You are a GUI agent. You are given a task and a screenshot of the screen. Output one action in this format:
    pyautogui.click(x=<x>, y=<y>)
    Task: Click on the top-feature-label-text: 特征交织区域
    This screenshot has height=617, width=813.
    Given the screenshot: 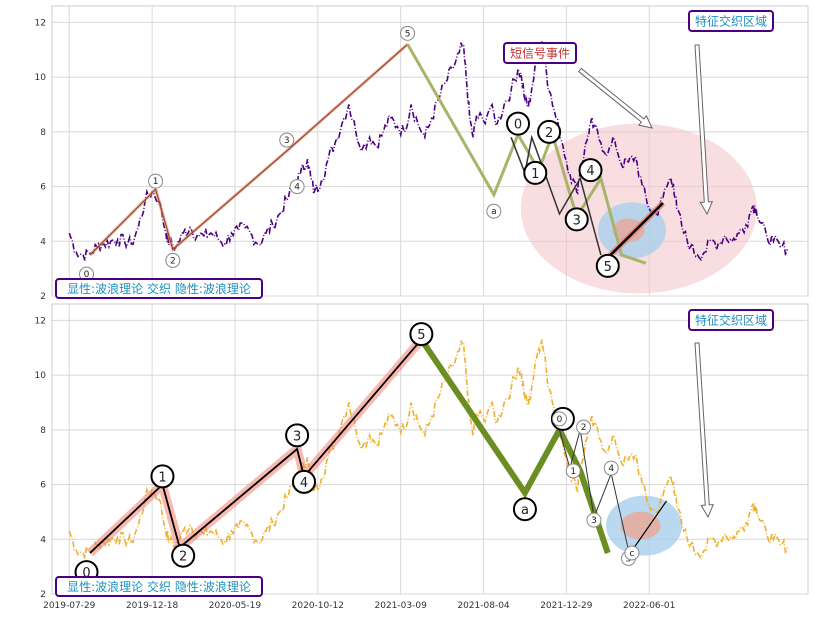 What is the action you would take?
    pyautogui.click(x=731, y=21)
    